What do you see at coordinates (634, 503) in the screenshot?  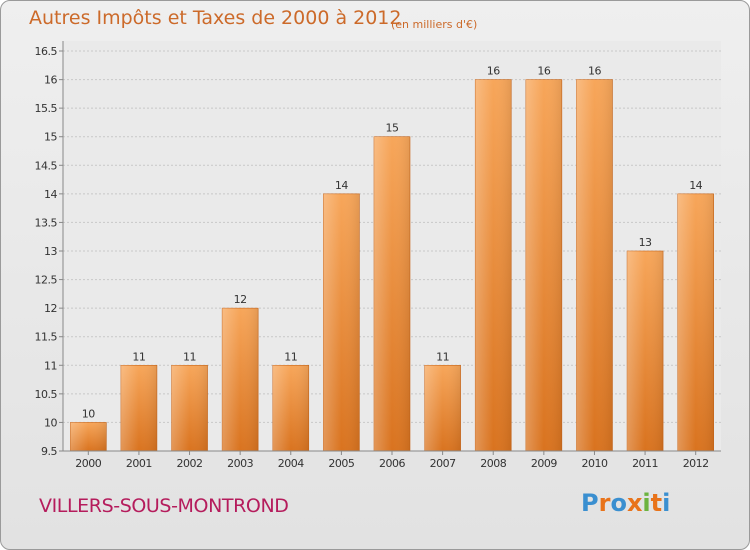 I see `logo-letter: x` at bounding box center [634, 503].